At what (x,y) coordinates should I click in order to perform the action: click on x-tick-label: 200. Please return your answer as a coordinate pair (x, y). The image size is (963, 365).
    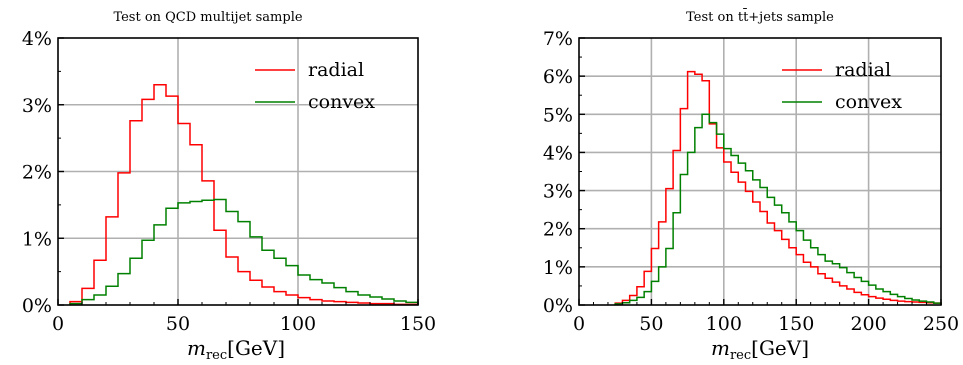
    Looking at the image, I should click on (868, 324).